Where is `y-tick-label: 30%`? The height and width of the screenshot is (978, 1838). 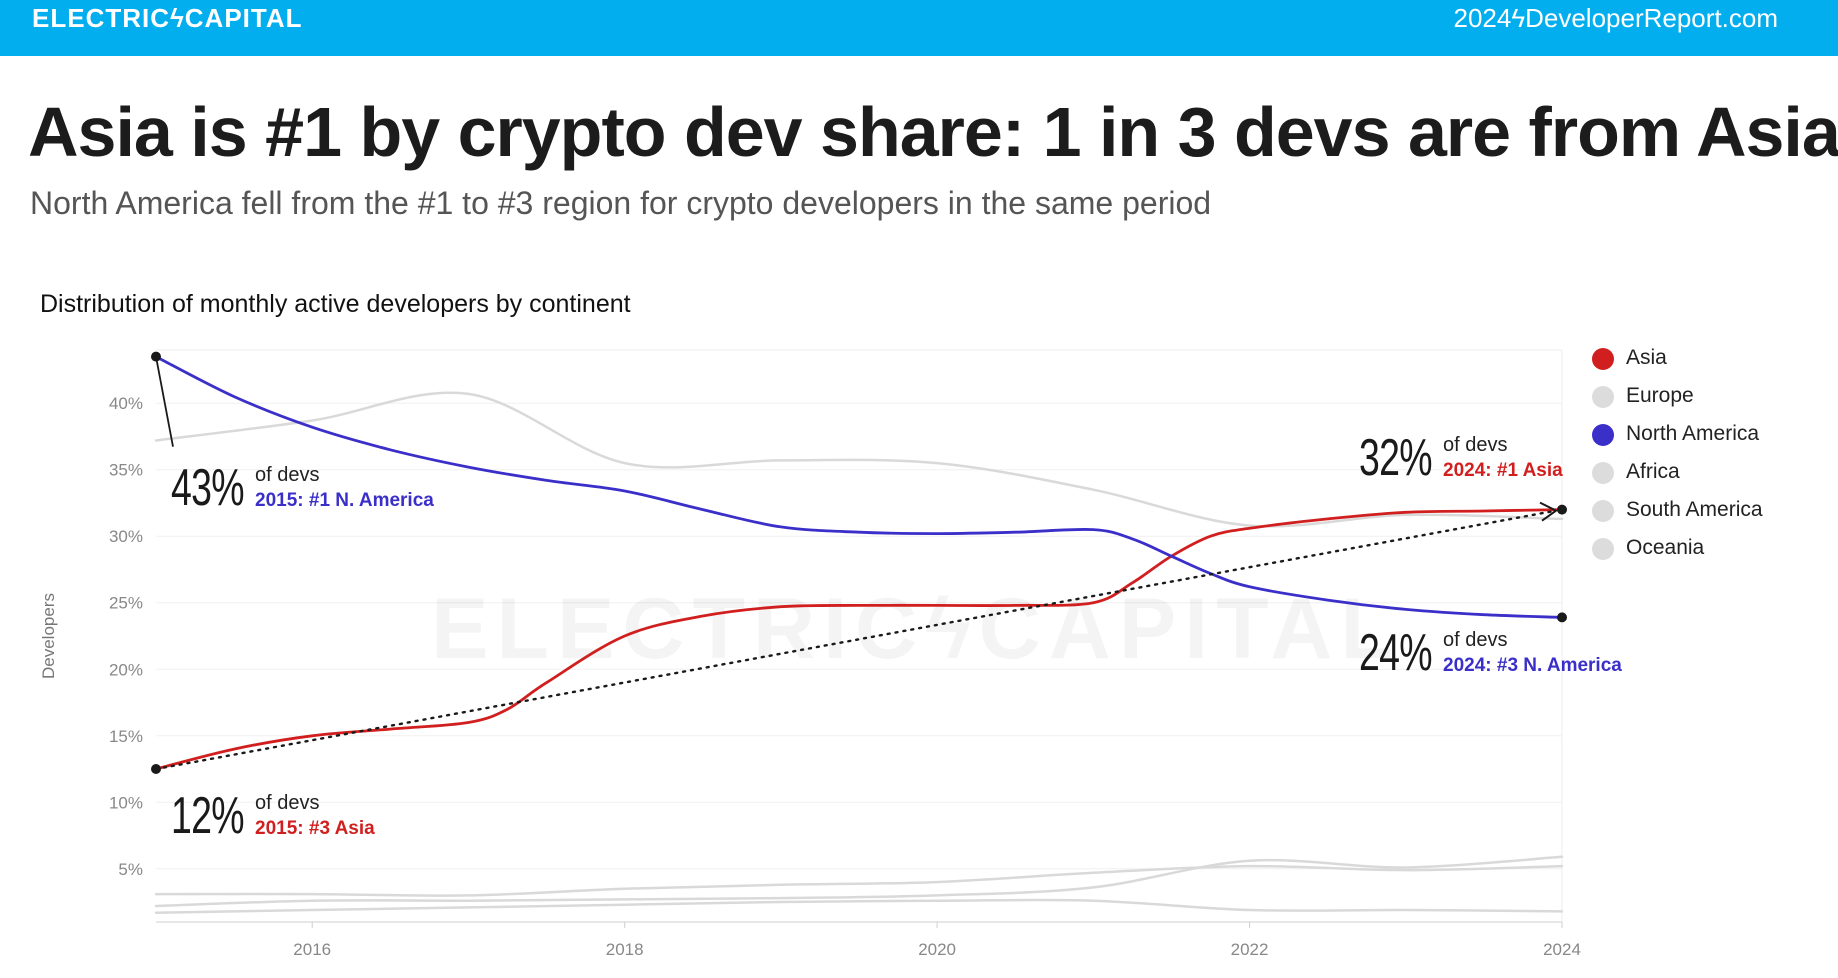 y-tick-label: 30% is located at coordinates (126, 536).